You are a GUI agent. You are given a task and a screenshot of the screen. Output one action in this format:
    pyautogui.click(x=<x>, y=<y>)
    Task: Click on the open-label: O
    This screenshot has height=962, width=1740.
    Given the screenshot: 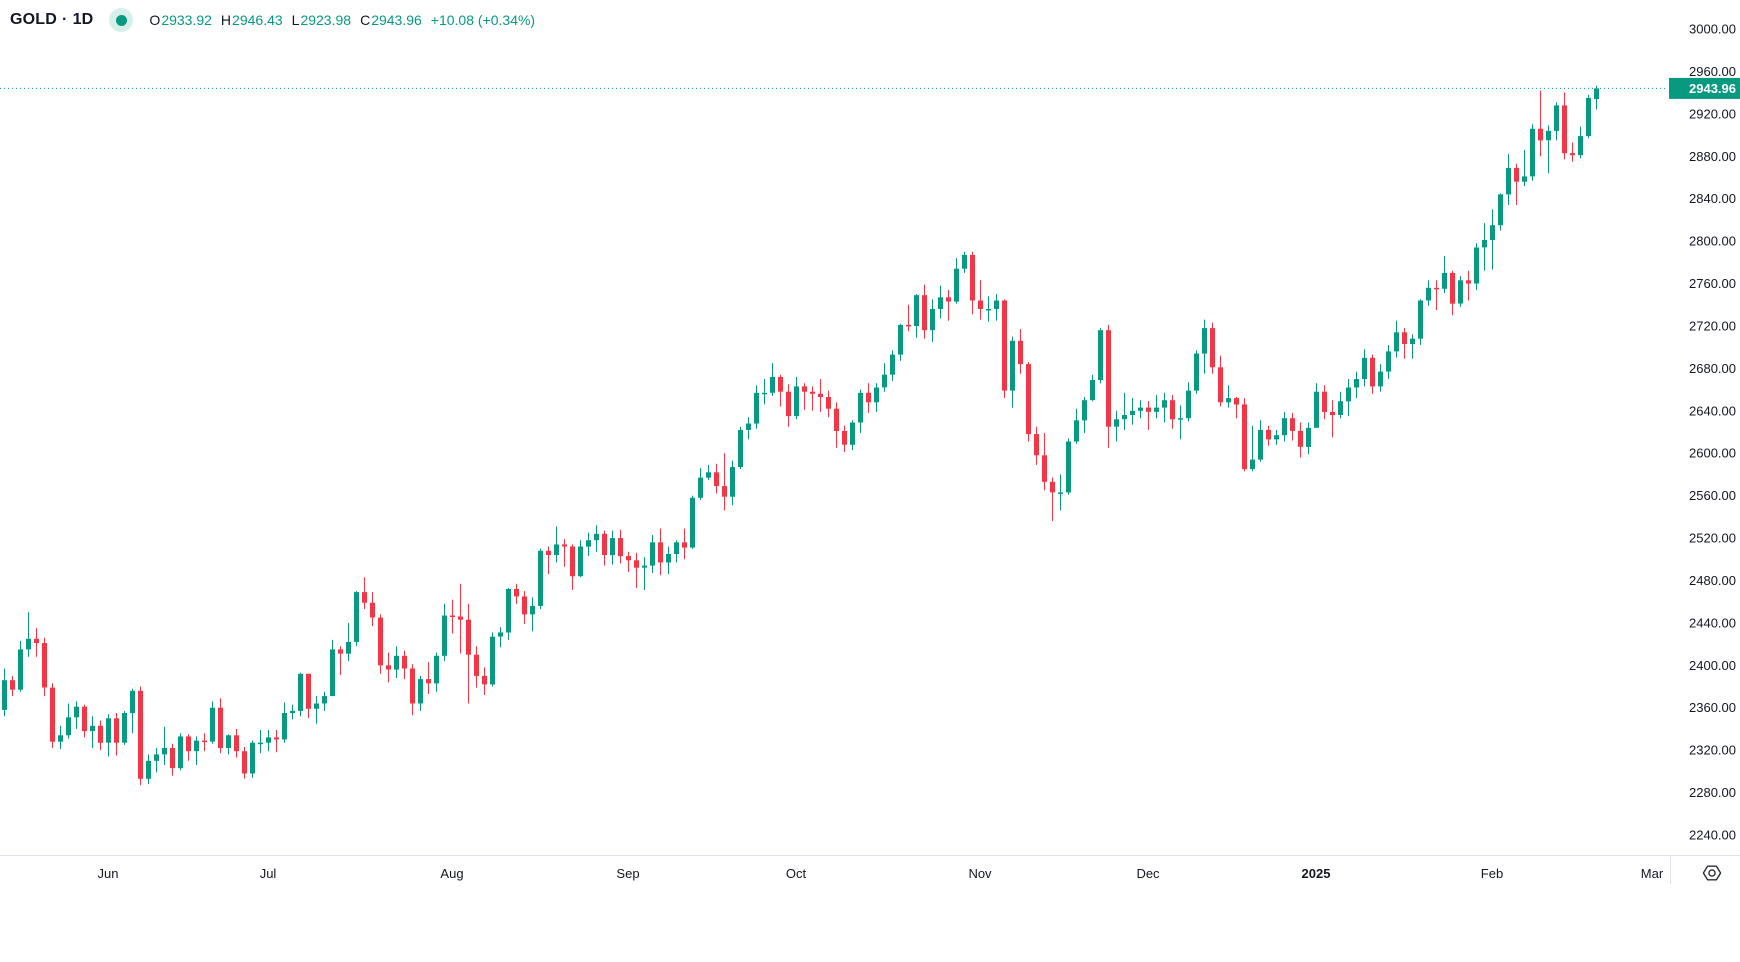 What is the action you would take?
    pyautogui.click(x=155, y=20)
    